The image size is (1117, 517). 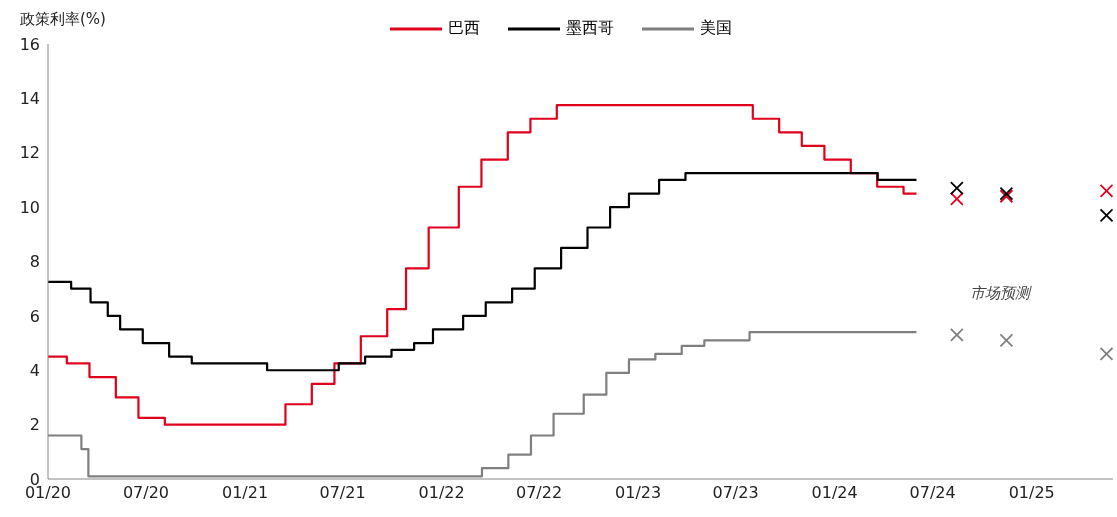 I want to click on y-tick-label: 2, so click(x=34, y=425).